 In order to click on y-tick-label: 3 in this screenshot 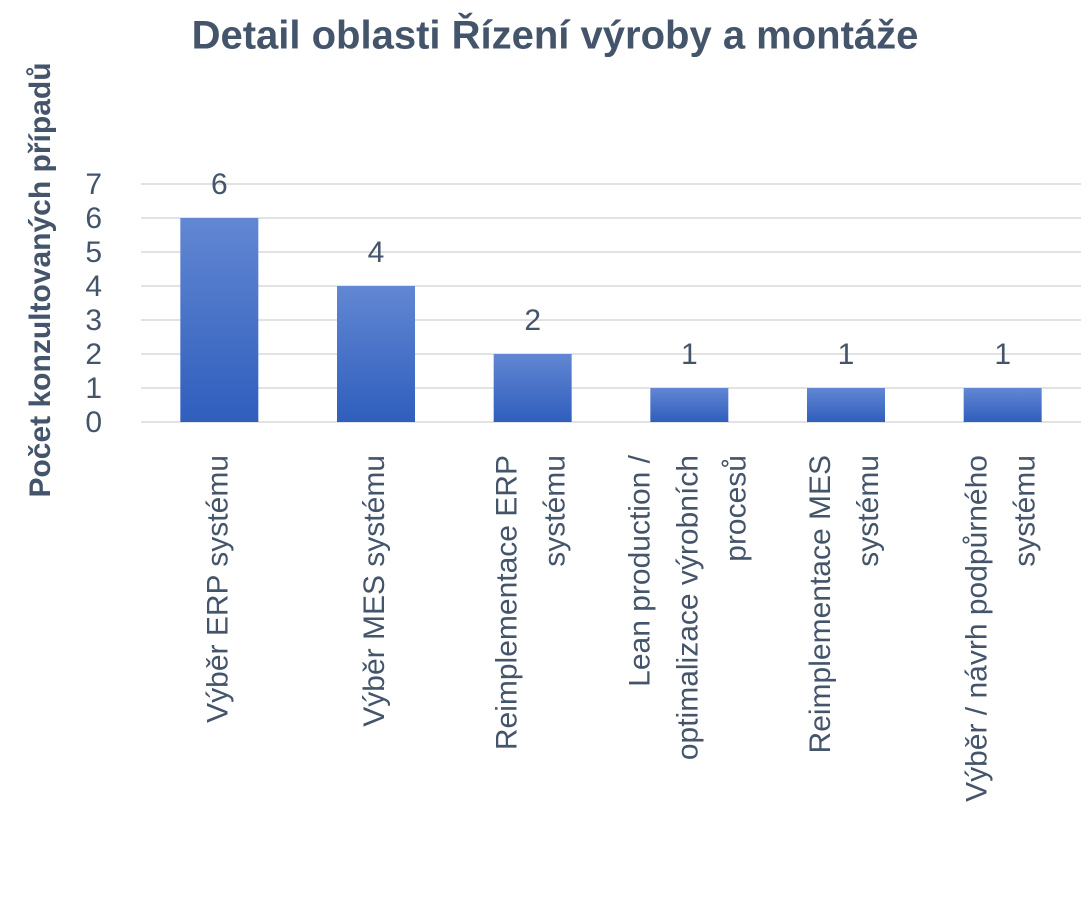, I will do `click(93, 320)`.